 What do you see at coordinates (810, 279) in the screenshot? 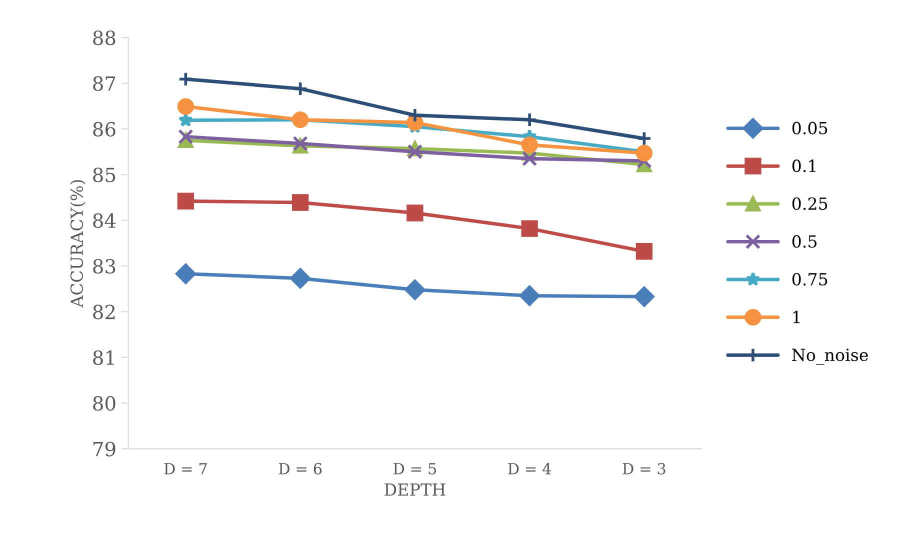
I see `legend-label: 0.75` at bounding box center [810, 279].